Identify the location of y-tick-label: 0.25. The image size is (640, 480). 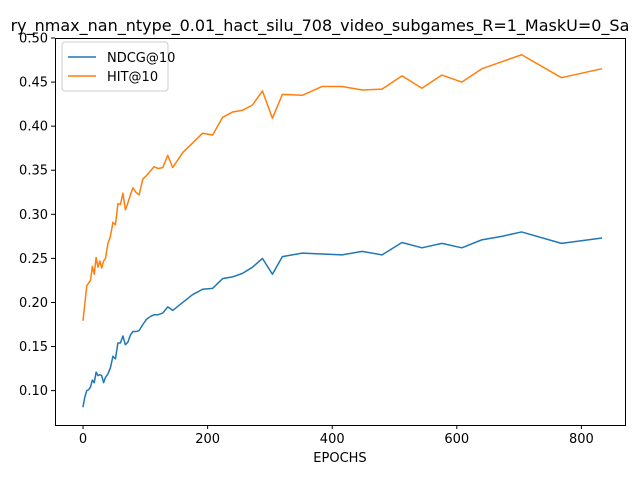
(33, 259).